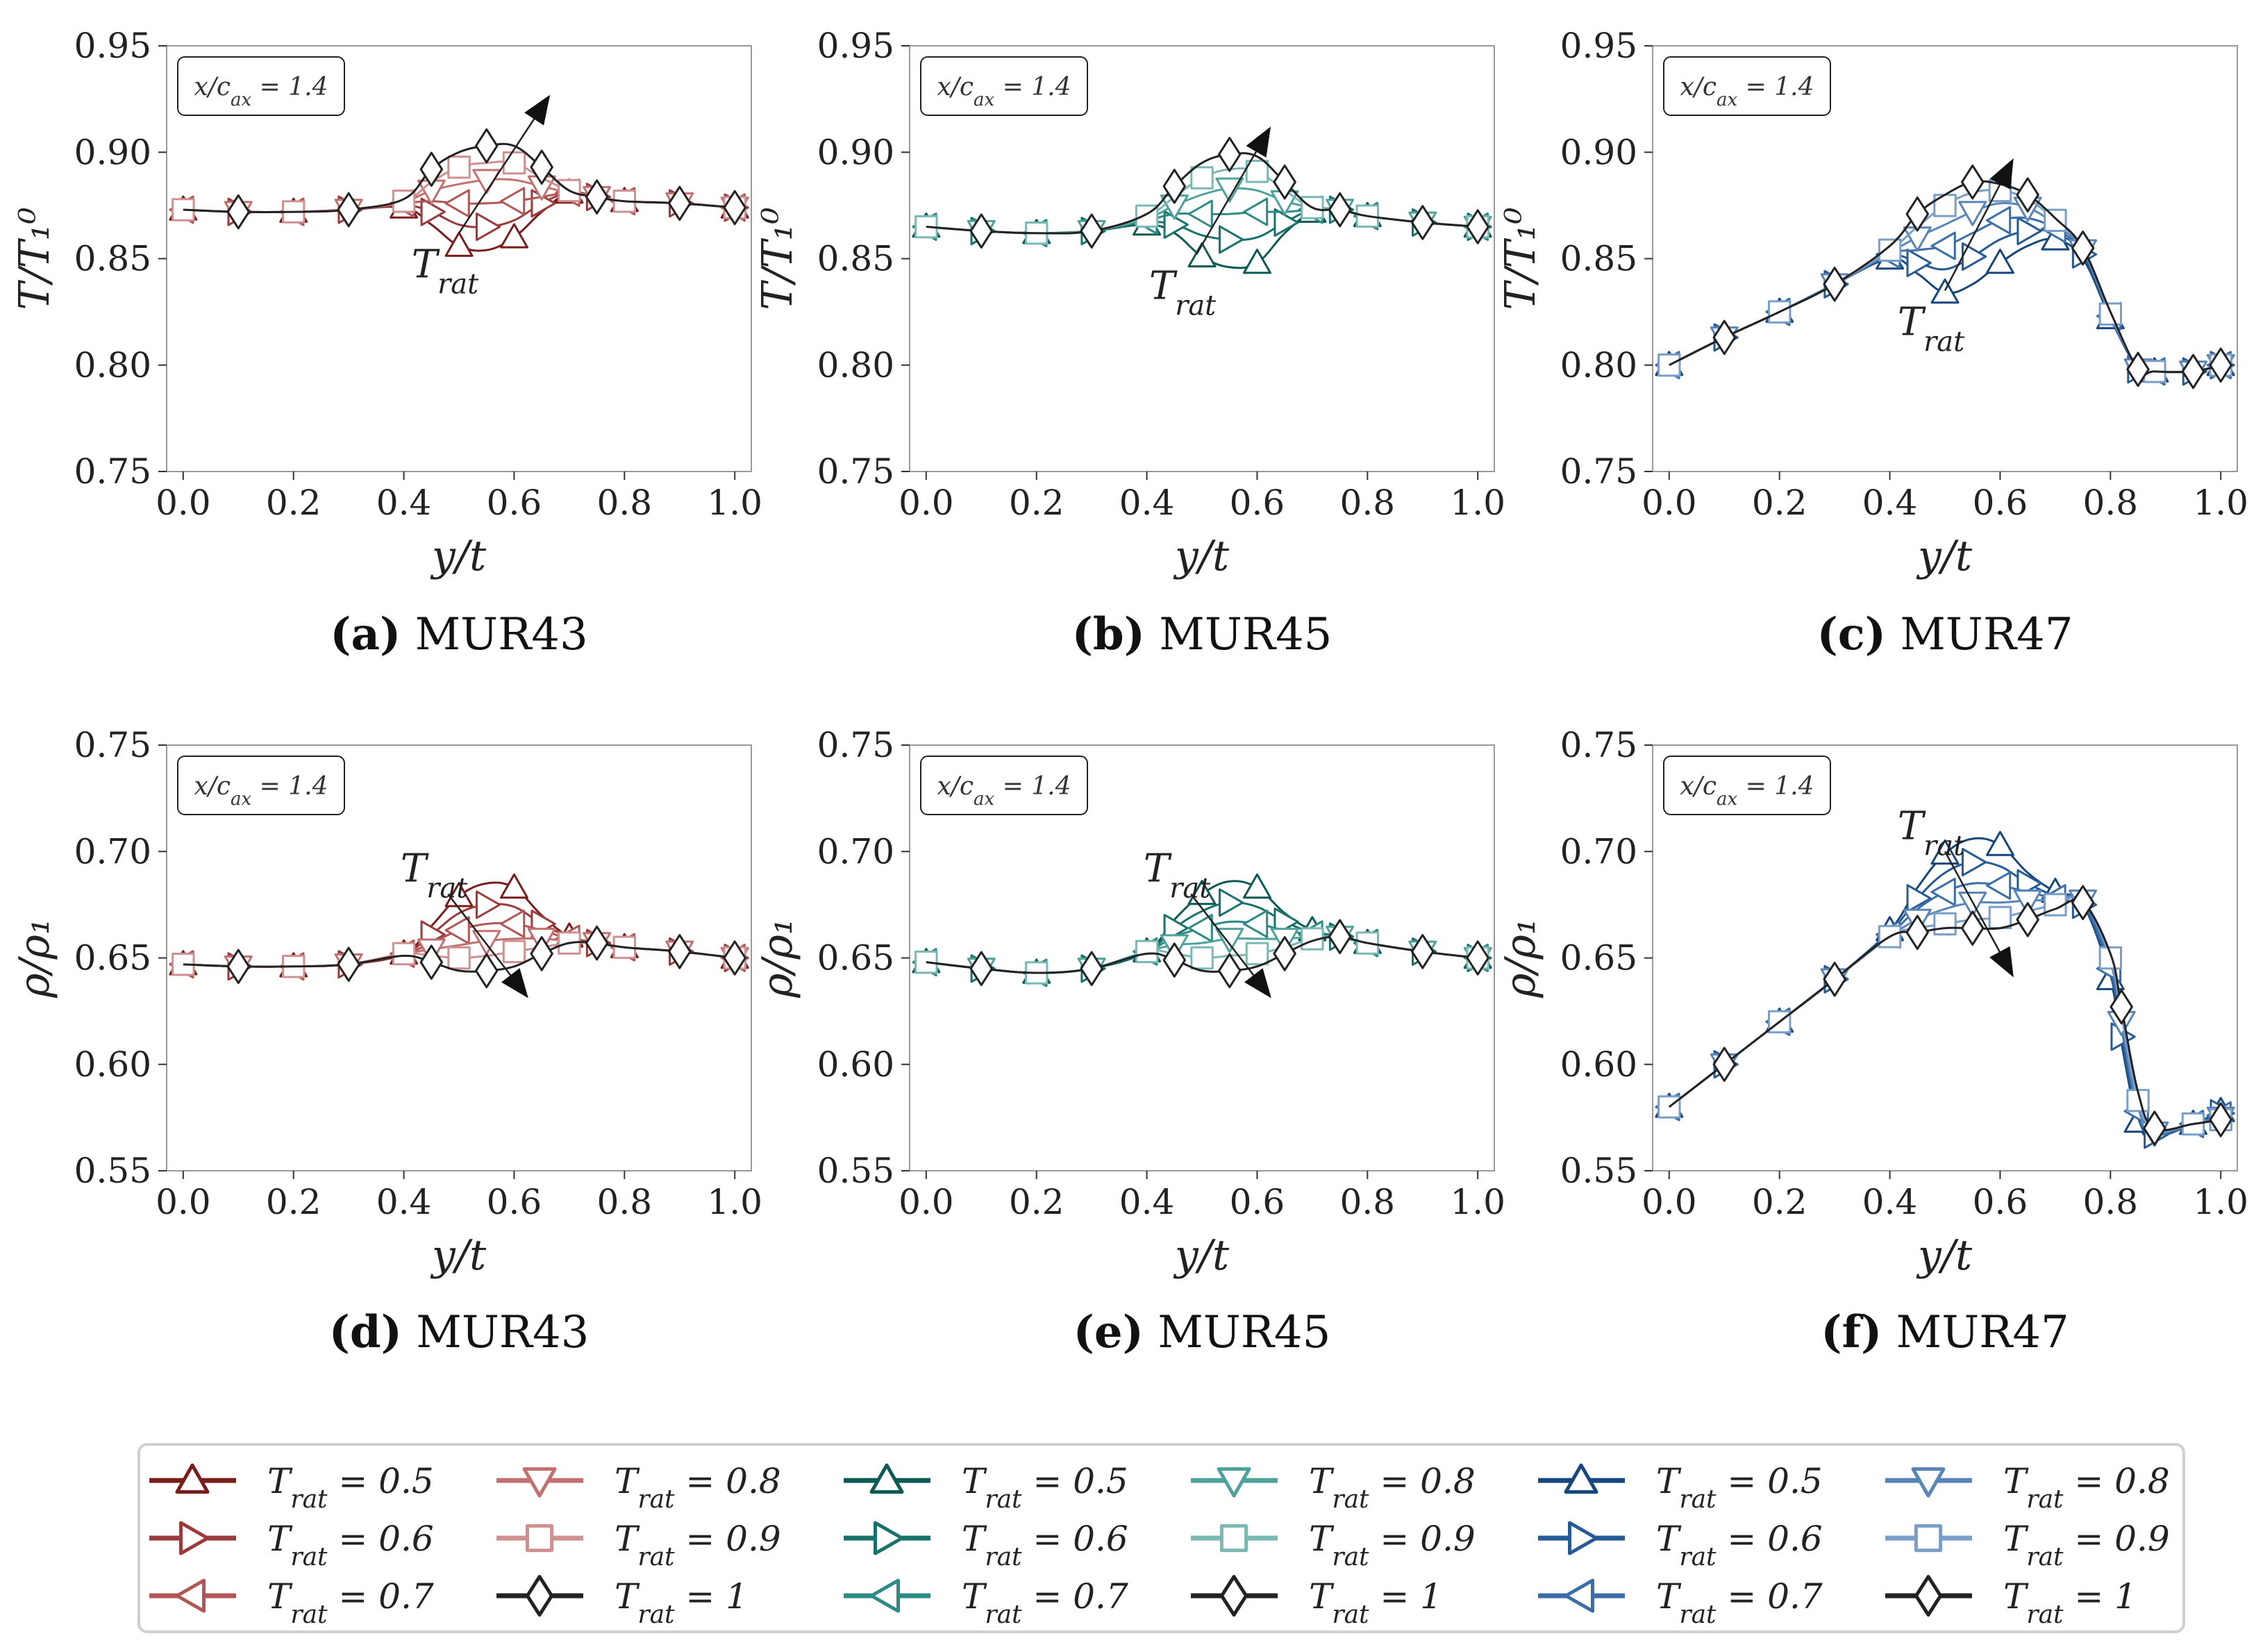 The image size is (2263, 1652). What do you see at coordinates (2070, 1603) in the screenshot?
I see `legend-label: Trat = 1` at bounding box center [2070, 1603].